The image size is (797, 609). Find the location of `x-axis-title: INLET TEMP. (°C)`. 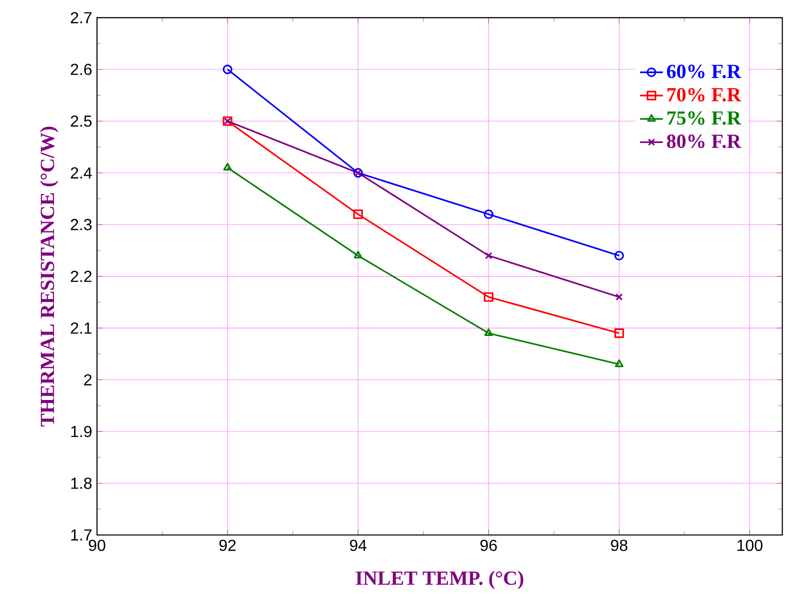

x-axis-title: INLET TEMP. (°C) is located at coordinates (440, 579).